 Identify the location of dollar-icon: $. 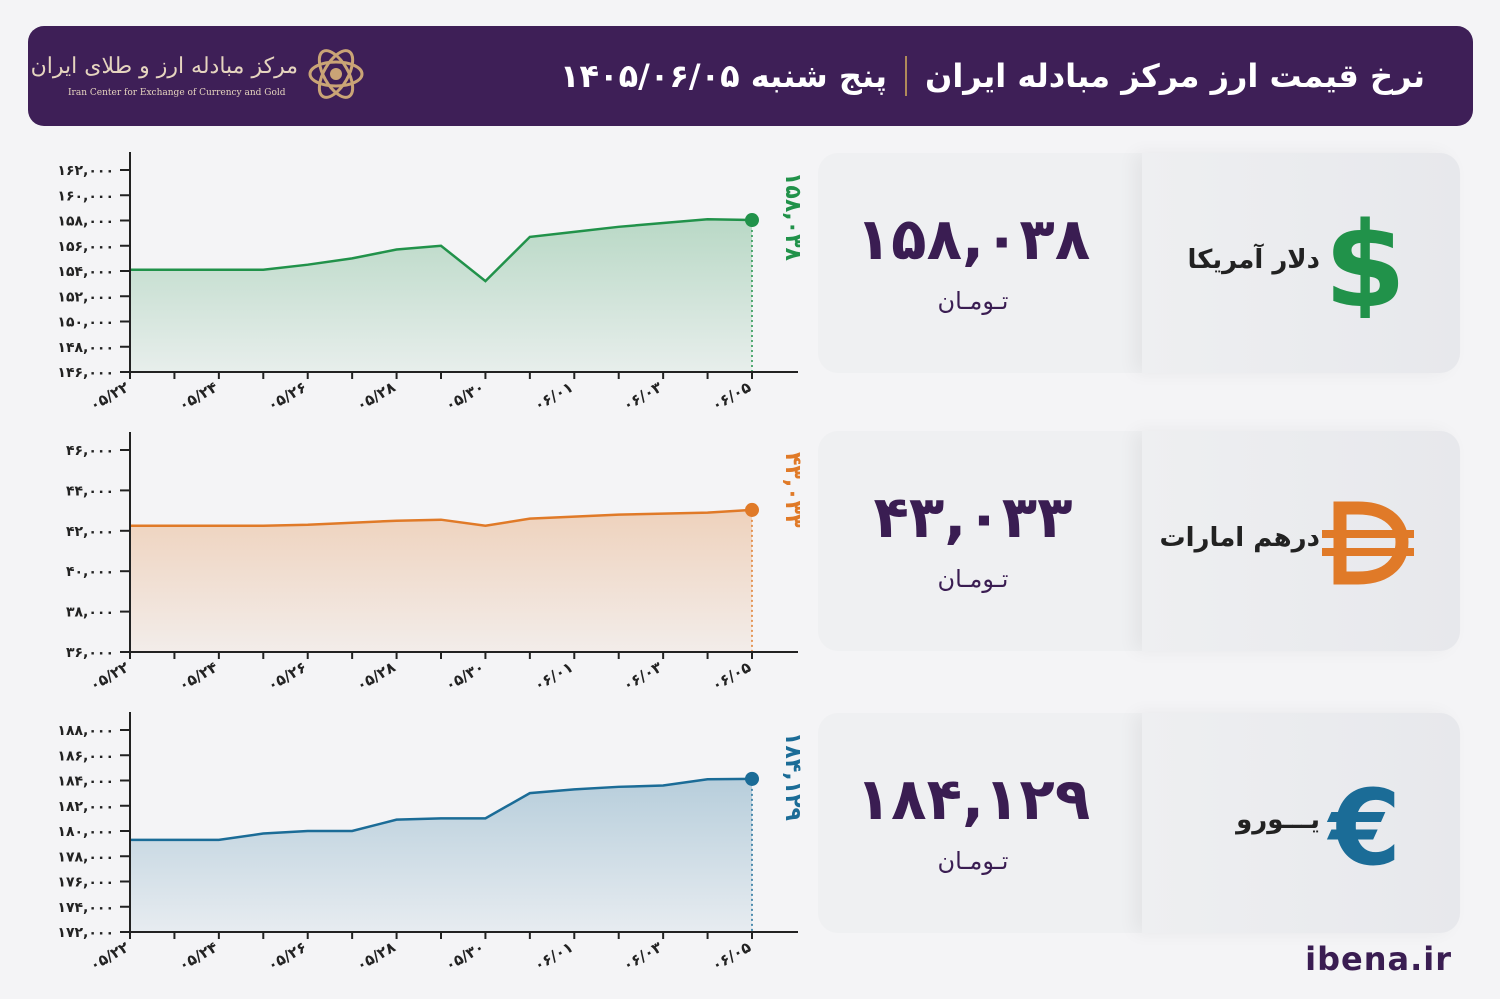
(1365, 263).